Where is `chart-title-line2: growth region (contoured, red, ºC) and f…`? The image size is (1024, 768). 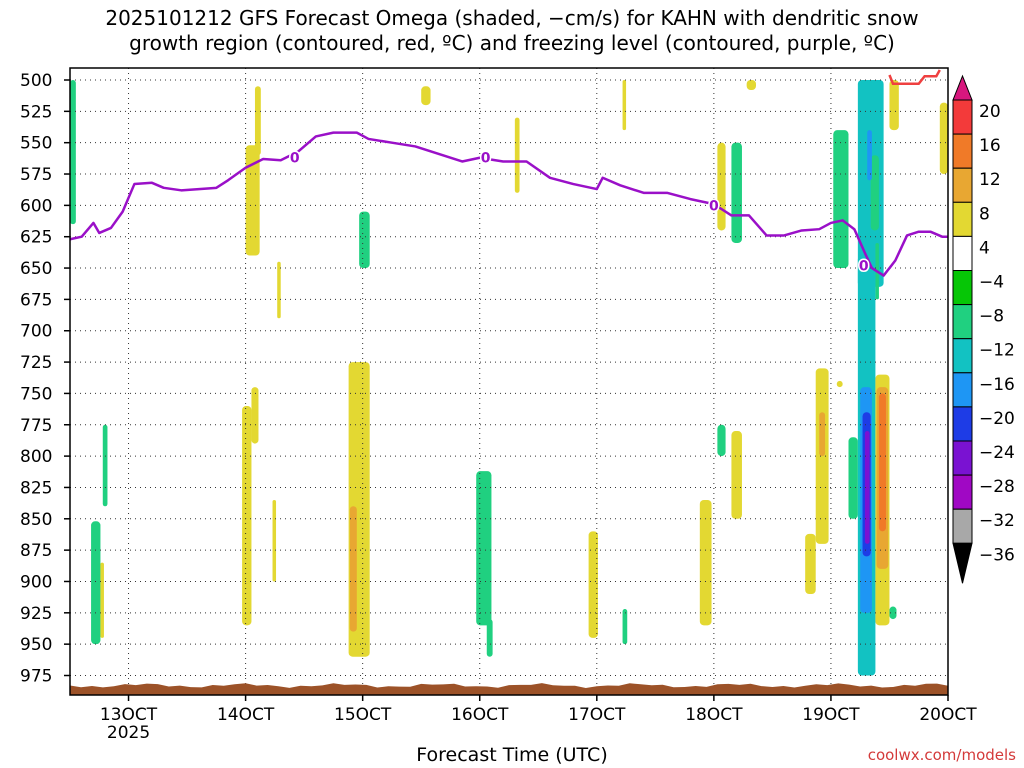 chart-title-line2: growth region (contoured, red, ºC) and f… is located at coordinates (512, 43).